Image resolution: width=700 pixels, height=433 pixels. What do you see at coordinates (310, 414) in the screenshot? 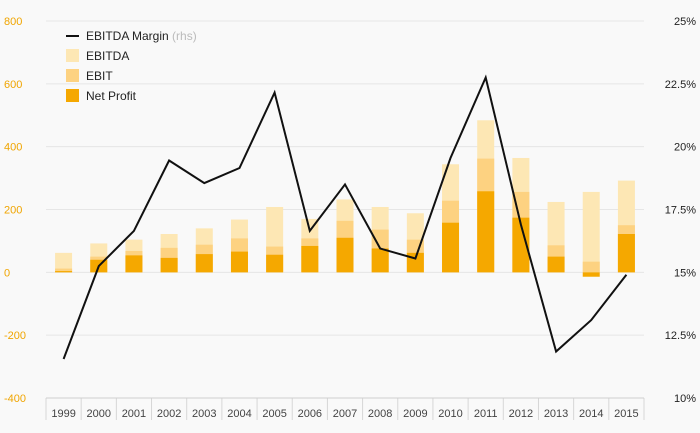
I see `x-tick-label: 2006` at bounding box center [310, 414].